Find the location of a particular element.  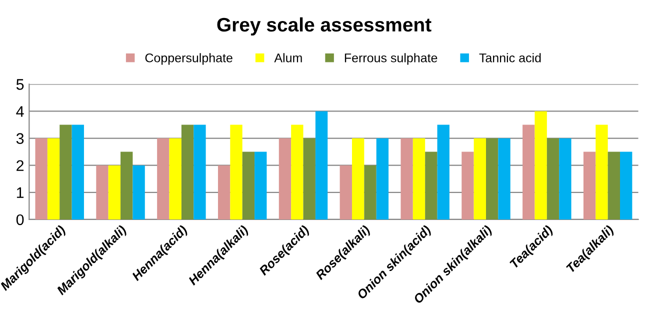

legend-label: Ferrous sulphate is located at coordinates (391, 59).